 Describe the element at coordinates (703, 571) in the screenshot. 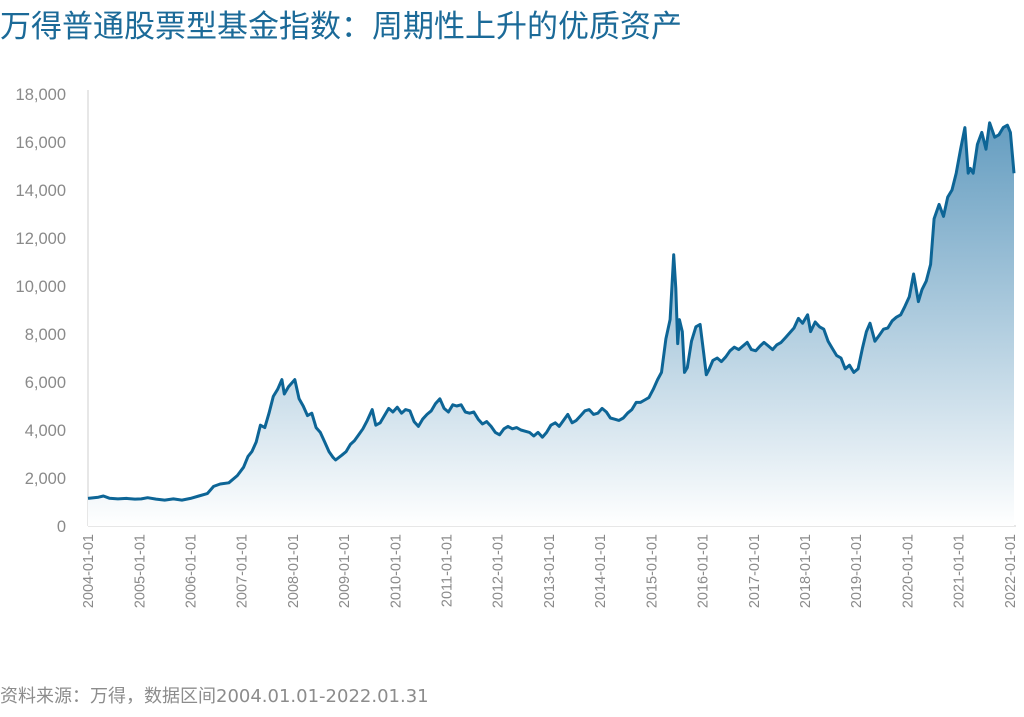

I see `x-tick-label: 2016-01-01` at that location.